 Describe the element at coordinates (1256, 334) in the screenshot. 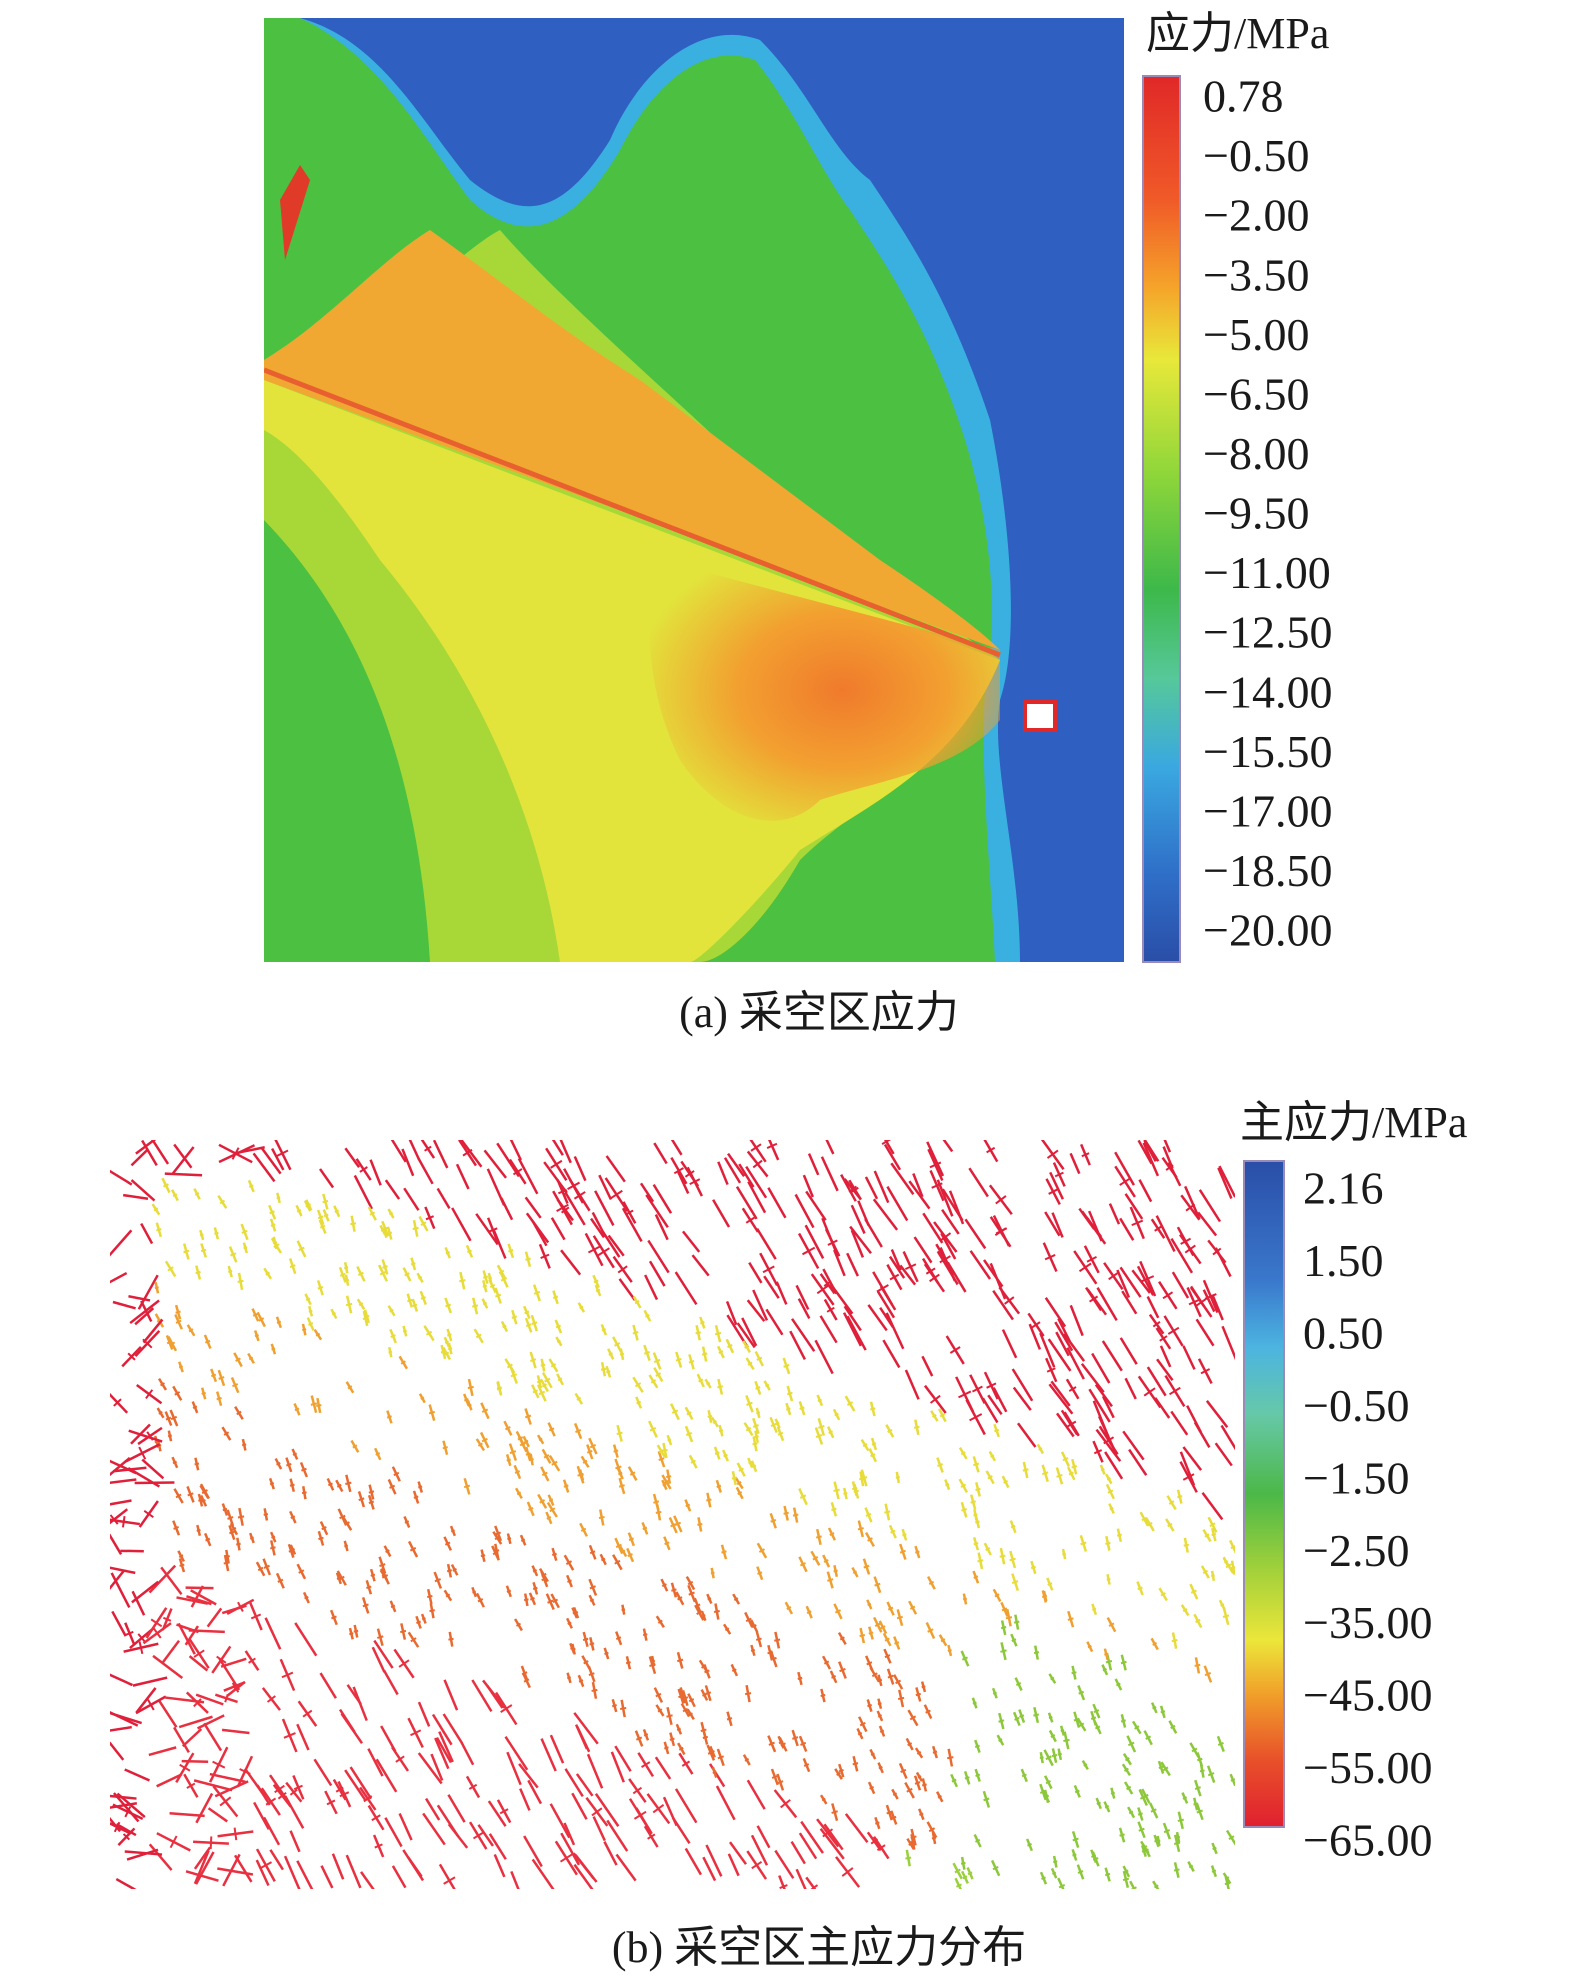

I see `legend-label: −5.00` at that location.